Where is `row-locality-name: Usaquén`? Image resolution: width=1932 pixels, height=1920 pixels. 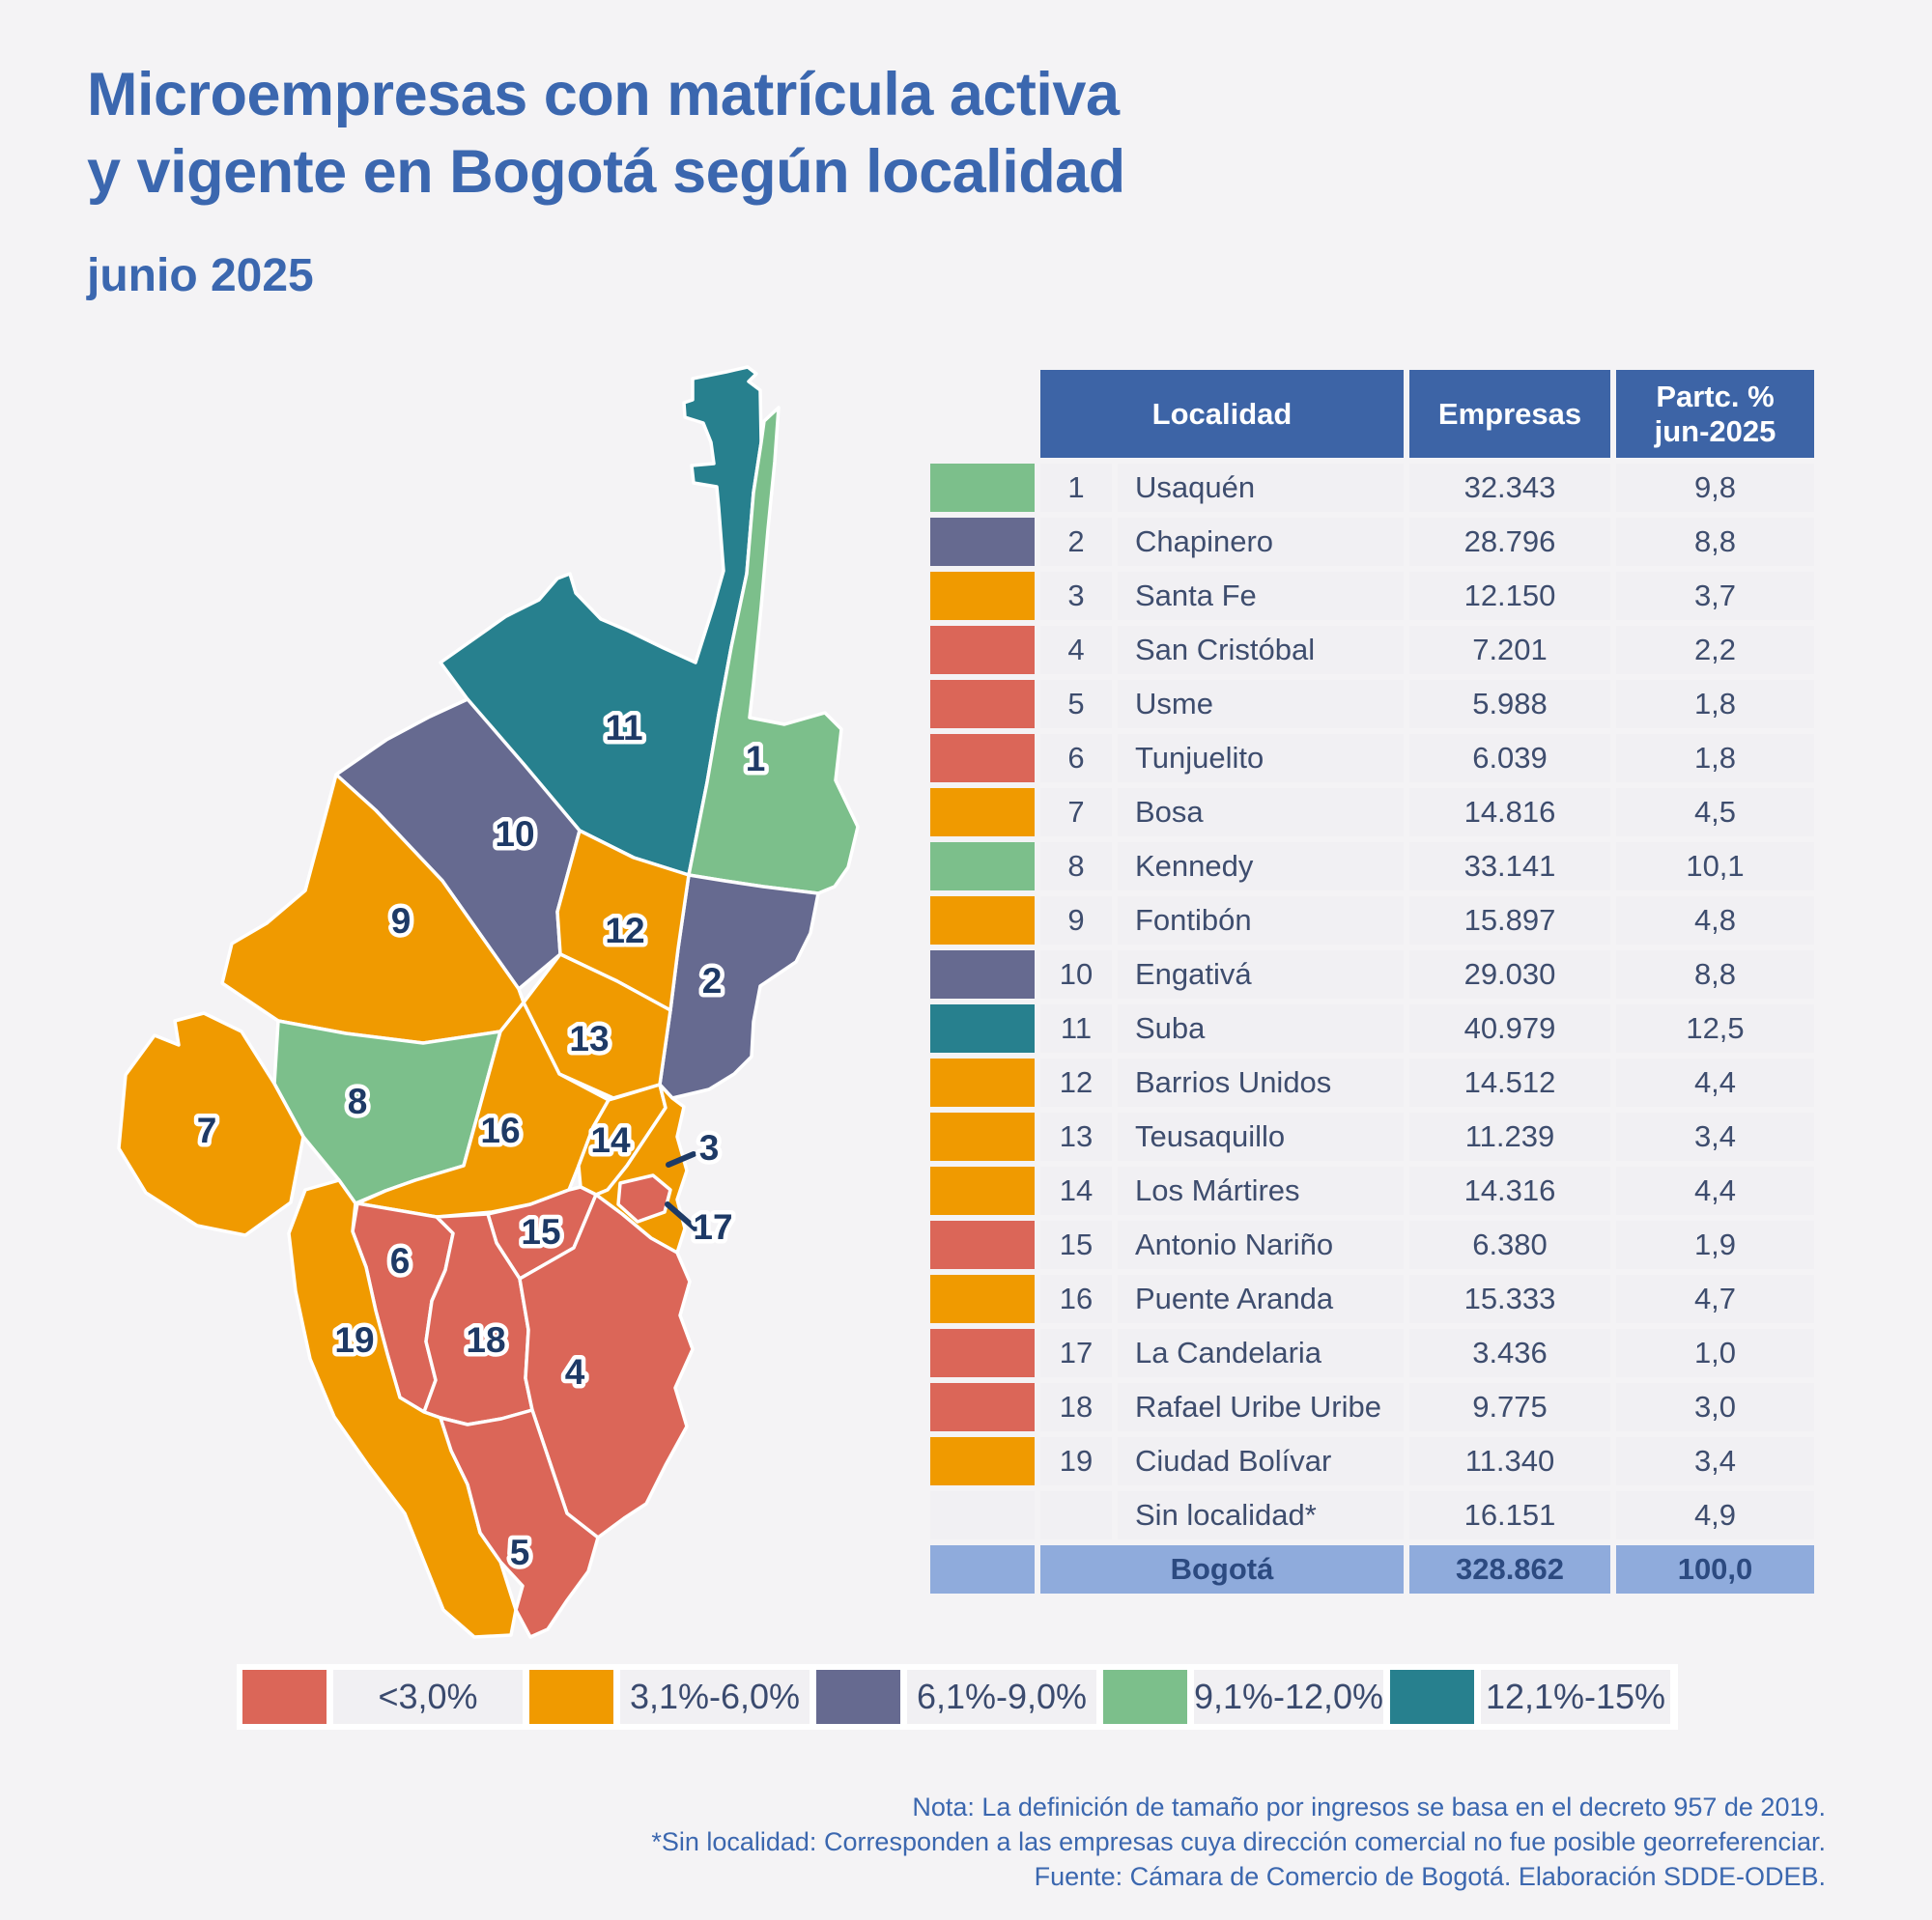 row-locality-name: Usaquén is located at coordinates (1261, 488).